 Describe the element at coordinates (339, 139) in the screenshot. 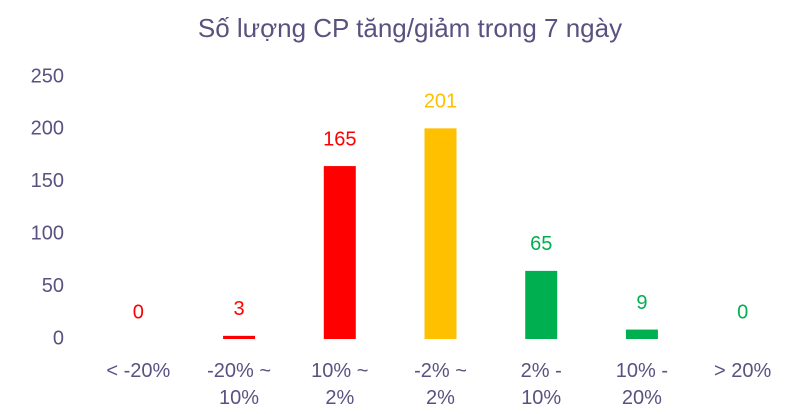

I see `data-label: 165` at that location.